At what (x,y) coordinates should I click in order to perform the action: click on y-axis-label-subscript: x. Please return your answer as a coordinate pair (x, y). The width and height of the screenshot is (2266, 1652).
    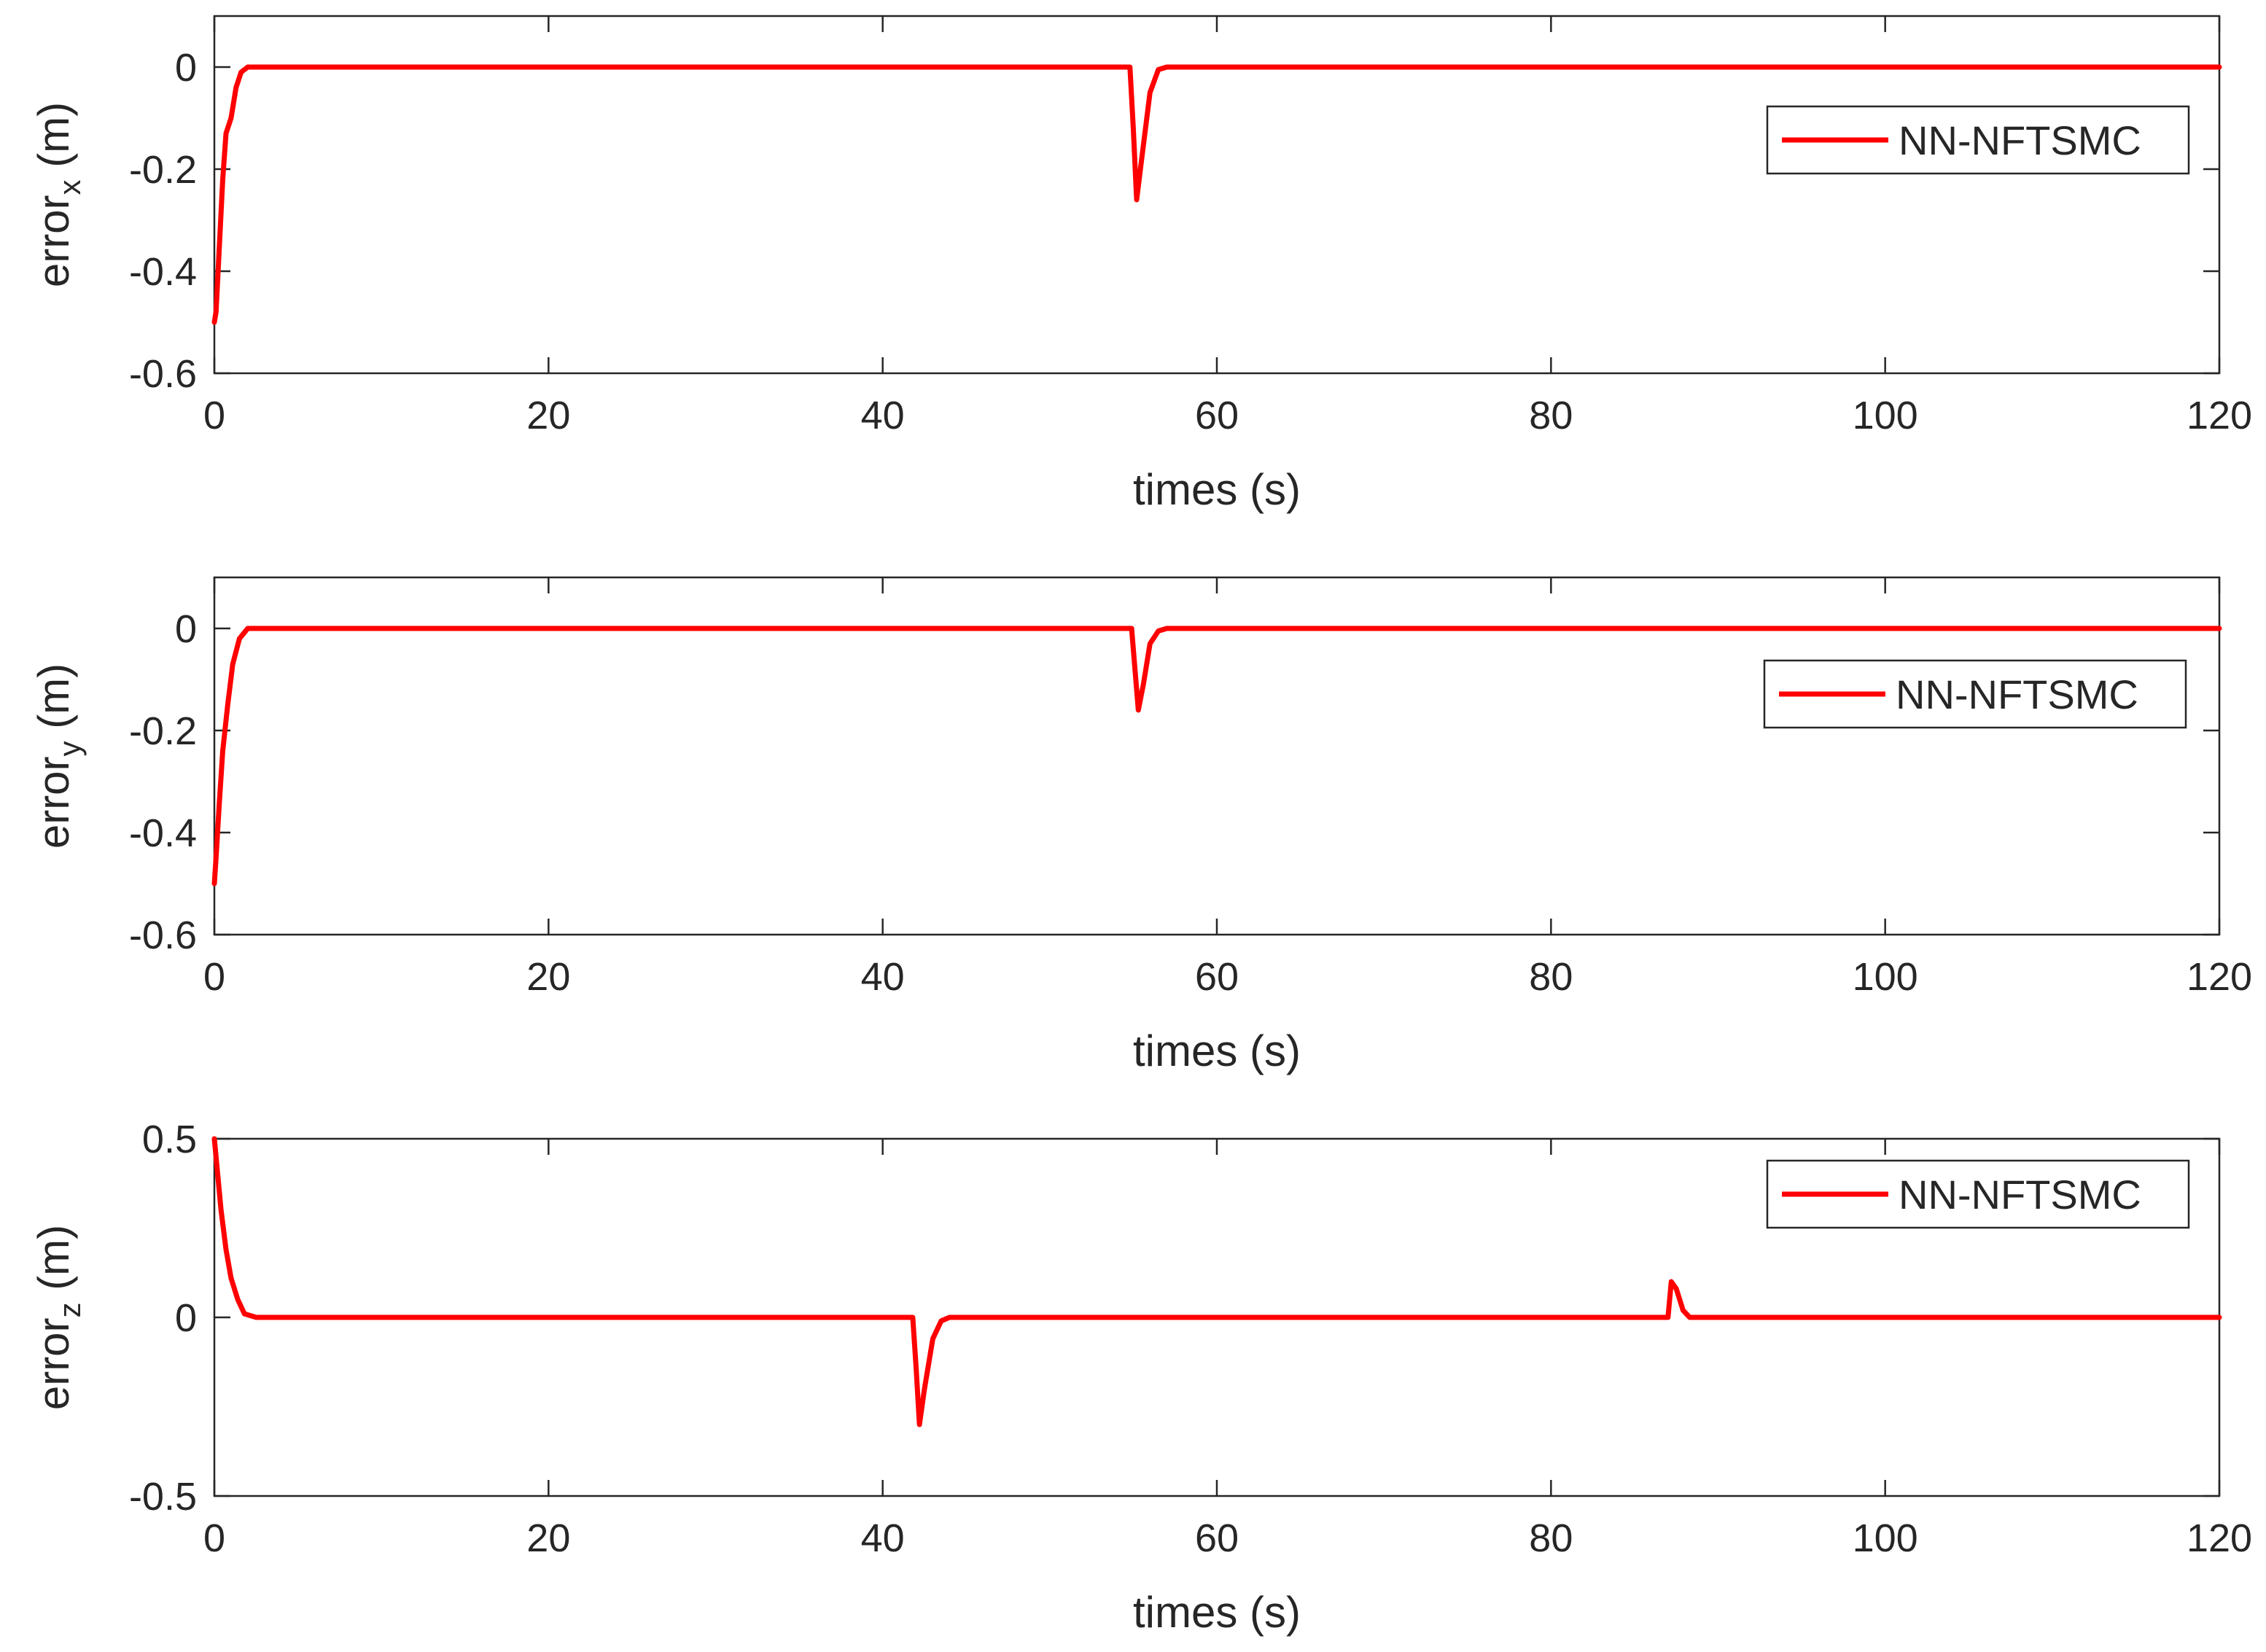
    Looking at the image, I should click on (69, 187).